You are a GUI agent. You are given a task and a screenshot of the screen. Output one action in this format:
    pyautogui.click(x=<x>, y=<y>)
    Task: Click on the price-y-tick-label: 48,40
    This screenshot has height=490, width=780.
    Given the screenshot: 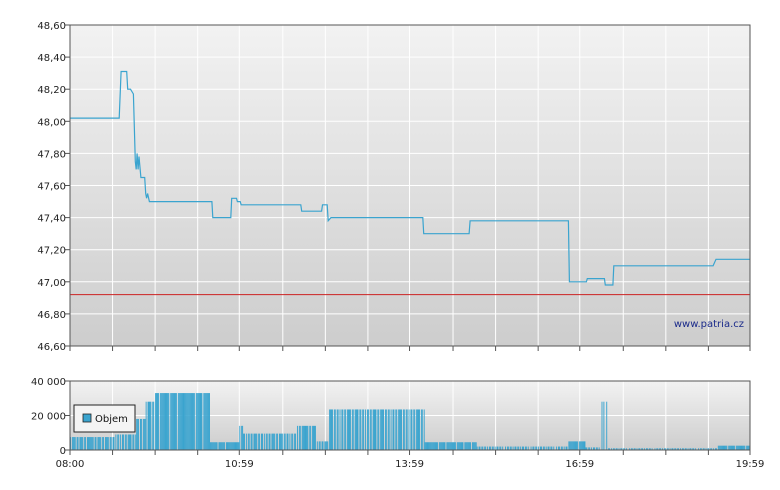 What is the action you would take?
    pyautogui.click(x=51, y=58)
    